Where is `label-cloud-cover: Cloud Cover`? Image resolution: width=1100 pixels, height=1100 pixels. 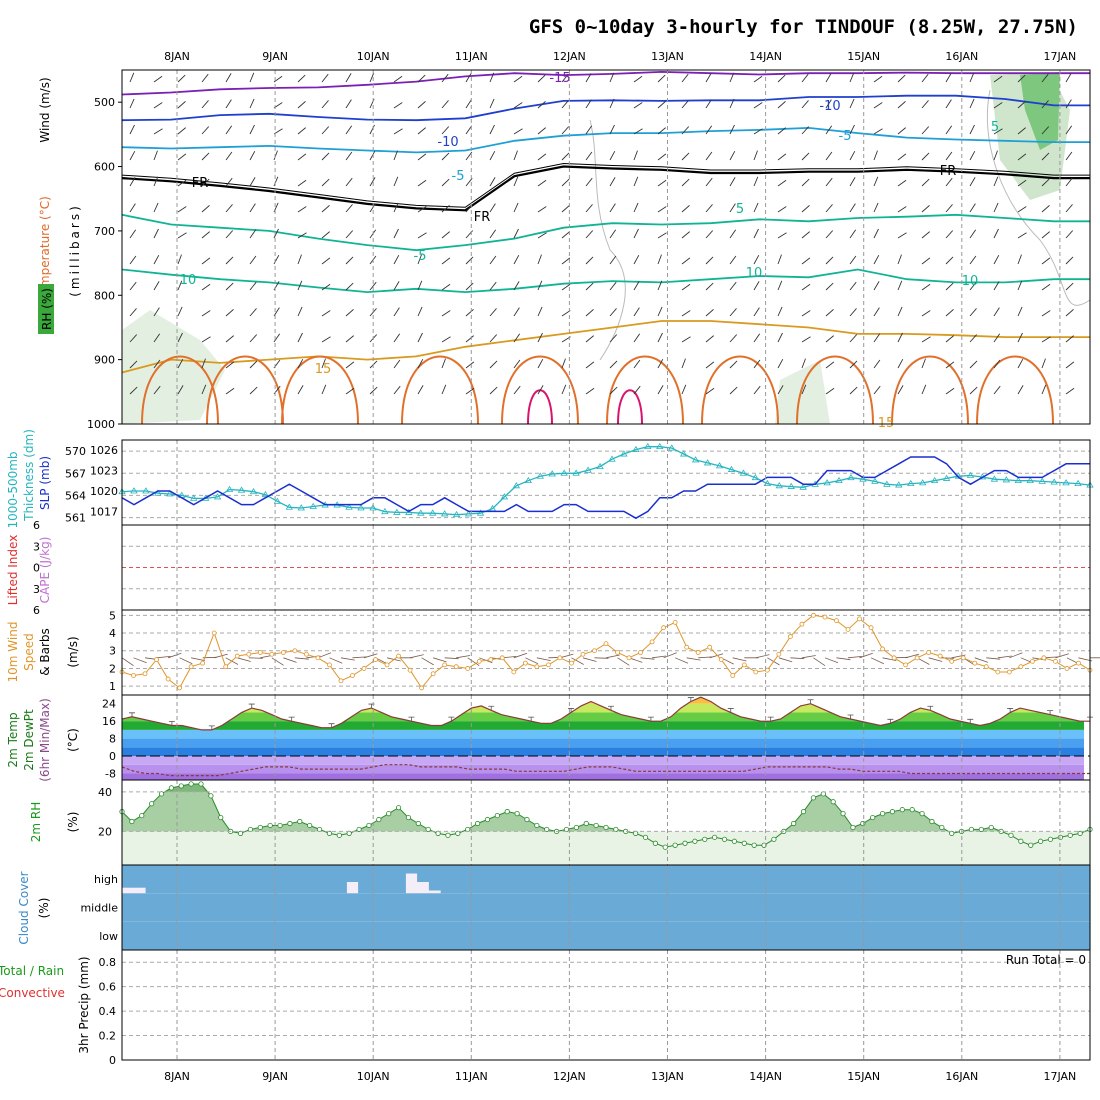 label-cloud-cover: Cloud Cover is located at coordinates (24, 907).